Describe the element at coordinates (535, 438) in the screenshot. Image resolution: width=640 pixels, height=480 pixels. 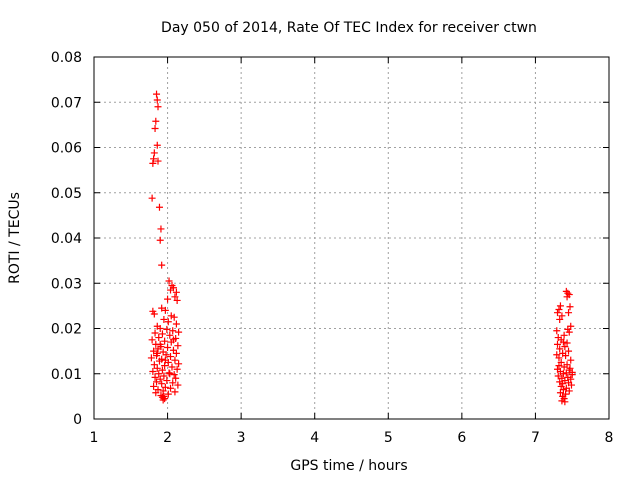
I see `x-tick-label: 7` at that location.